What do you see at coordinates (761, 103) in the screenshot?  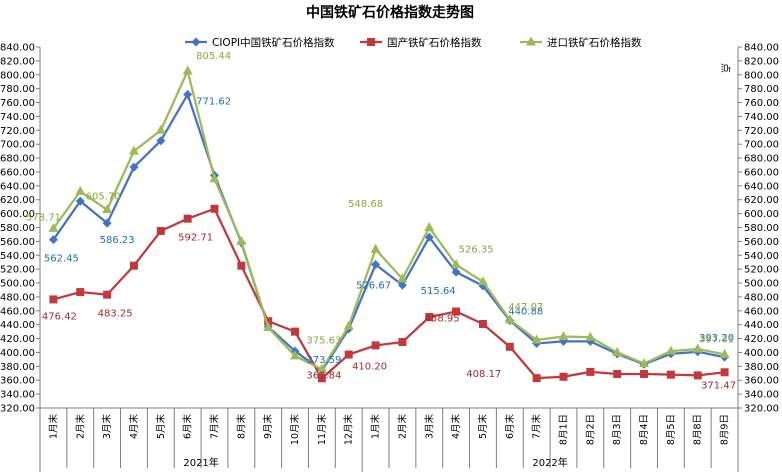 I see `y-tick-label-right: 760.00` at bounding box center [761, 103].